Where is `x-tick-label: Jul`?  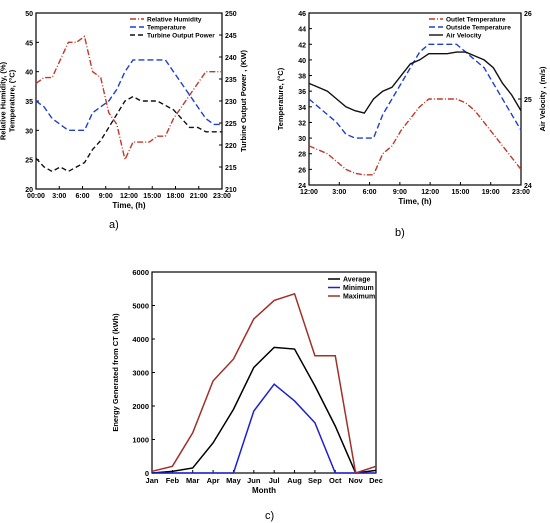
x-tick-label: Jul is located at coordinates (274, 480).